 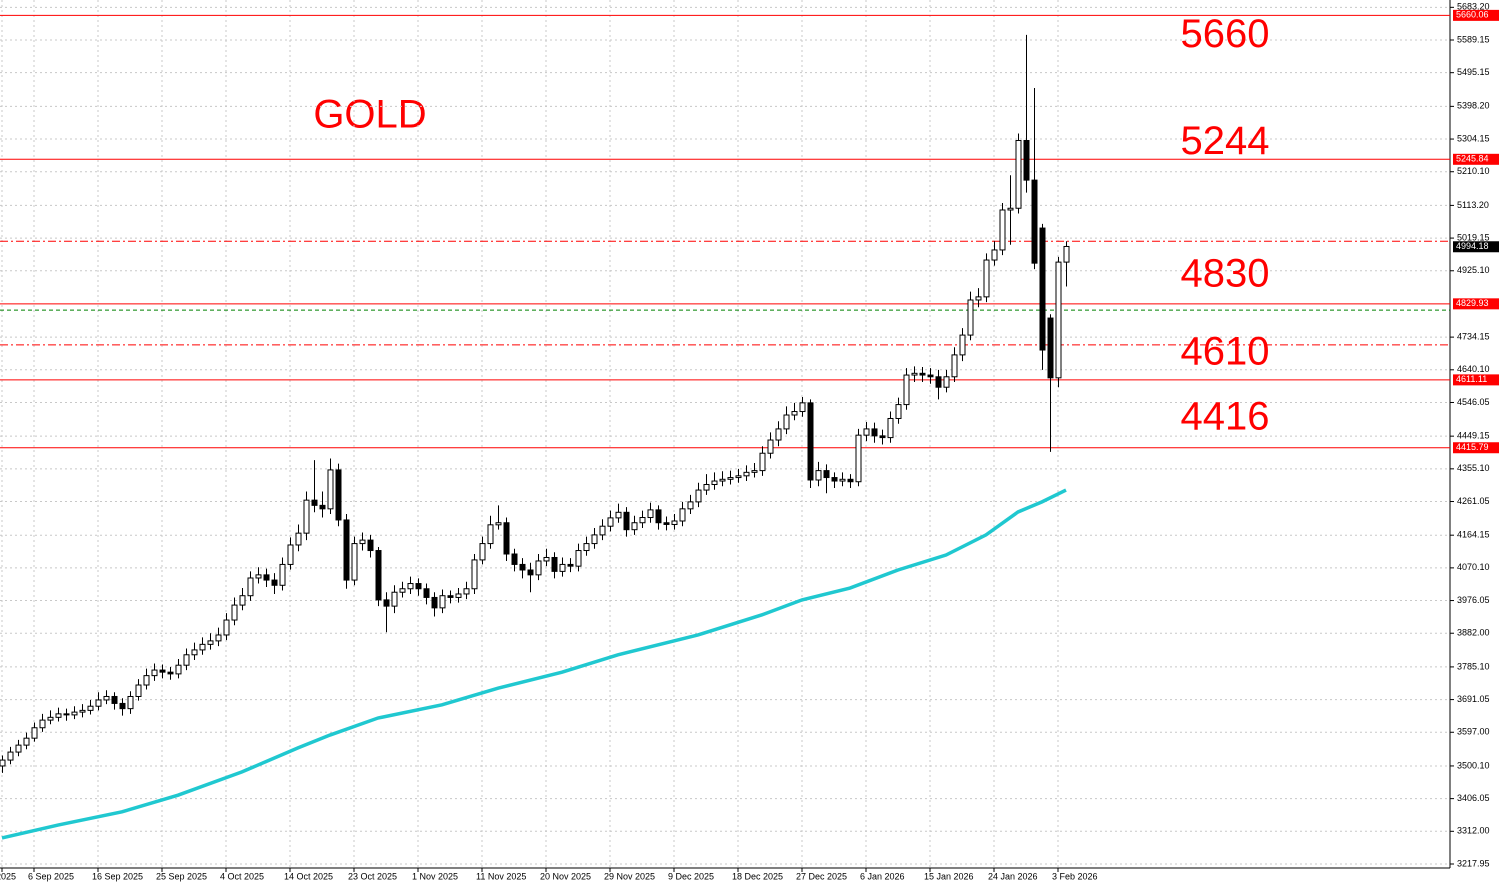 What do you see at coordinates (1473, 765) in the screenshot?
I see `y-tick-label: 3500.10` at bounding box center [1473, 765].